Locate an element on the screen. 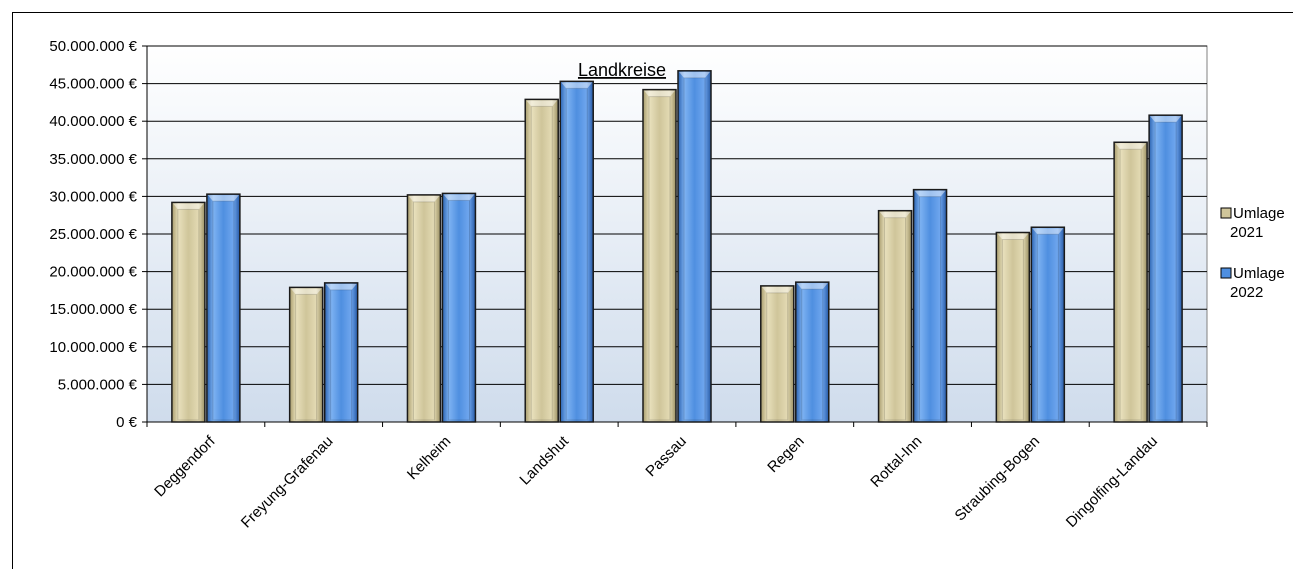  y-tick-label: 25.000.000 € is located at coordinates (93, 234).